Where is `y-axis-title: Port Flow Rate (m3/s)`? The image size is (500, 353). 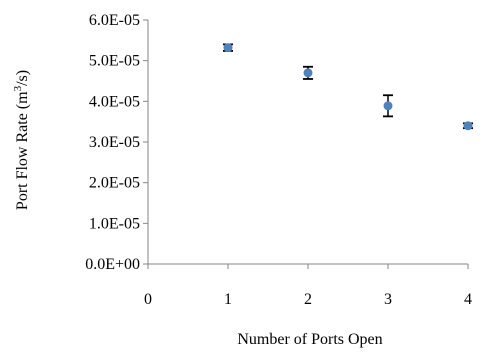
y-axis-title: Port Flow Rate (m3/s) is located at coordinates (21, 140).